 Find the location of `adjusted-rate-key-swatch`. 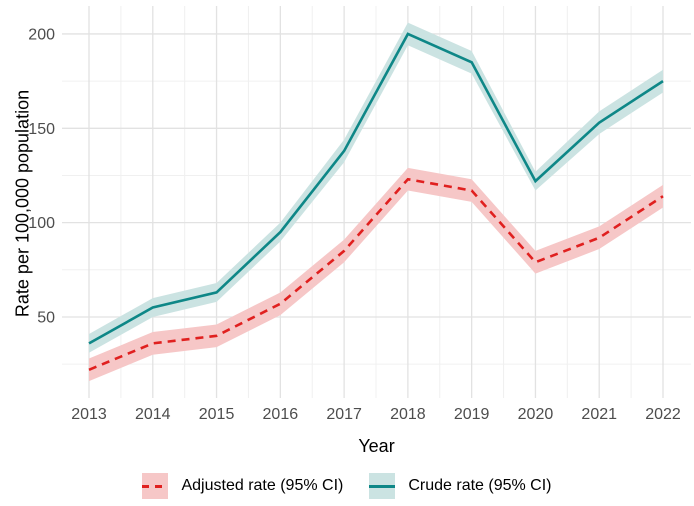

adjusted-rate-key-swatch is located at coordinates (155, 486).